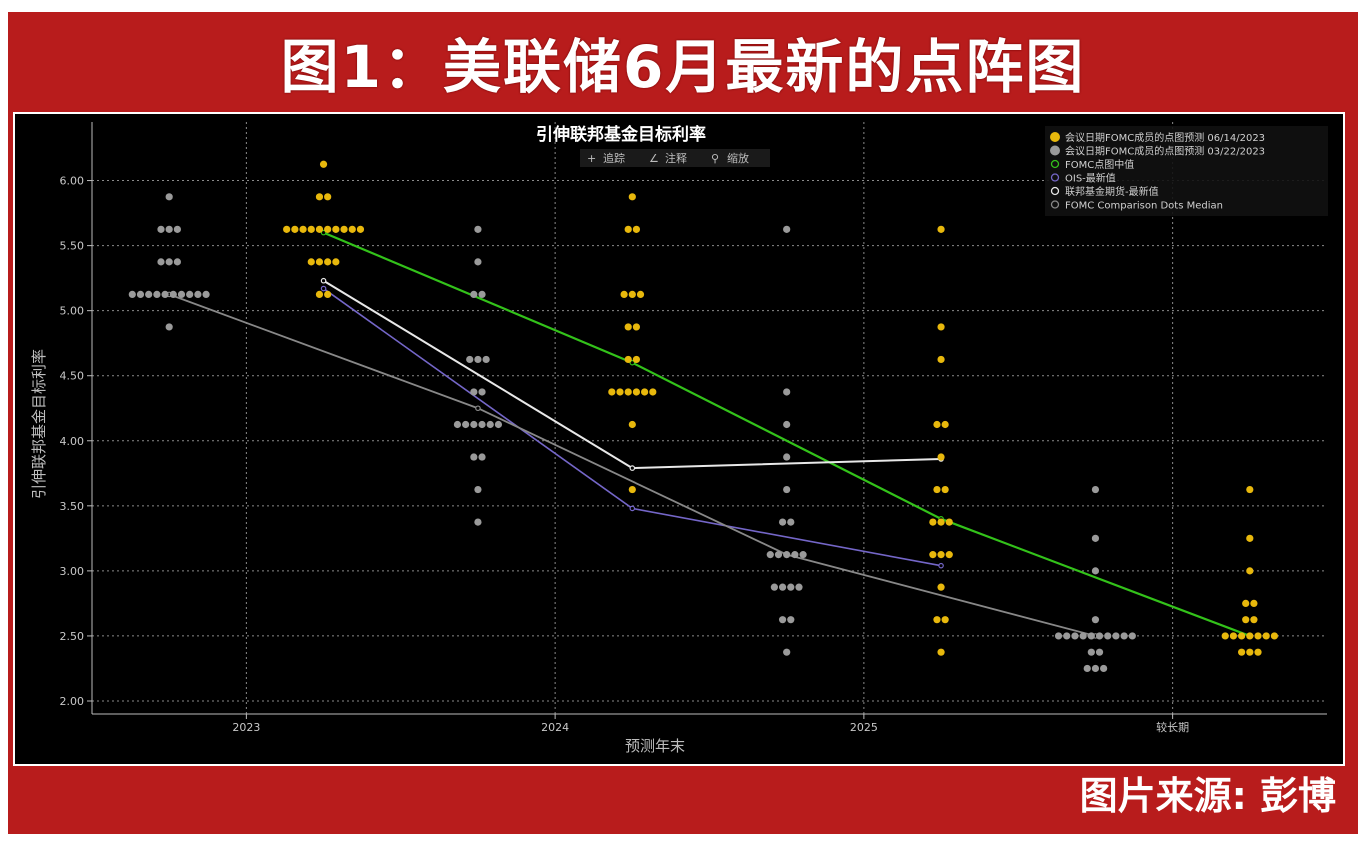 This screenshot has height=846, width=1366. Describe the element at coordinates (683, 67) in the screenshot. I see `banner-title: 图1：美联储6月最新的点阵图` at that location.